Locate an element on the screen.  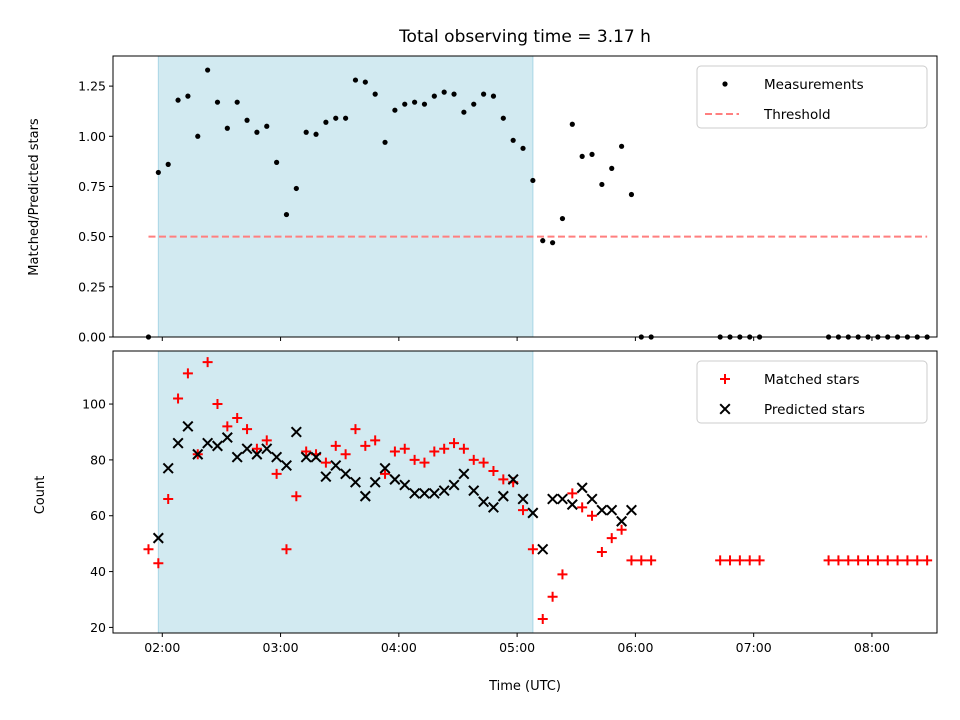
legend-matched-marker is located at coordinates (725, 379).